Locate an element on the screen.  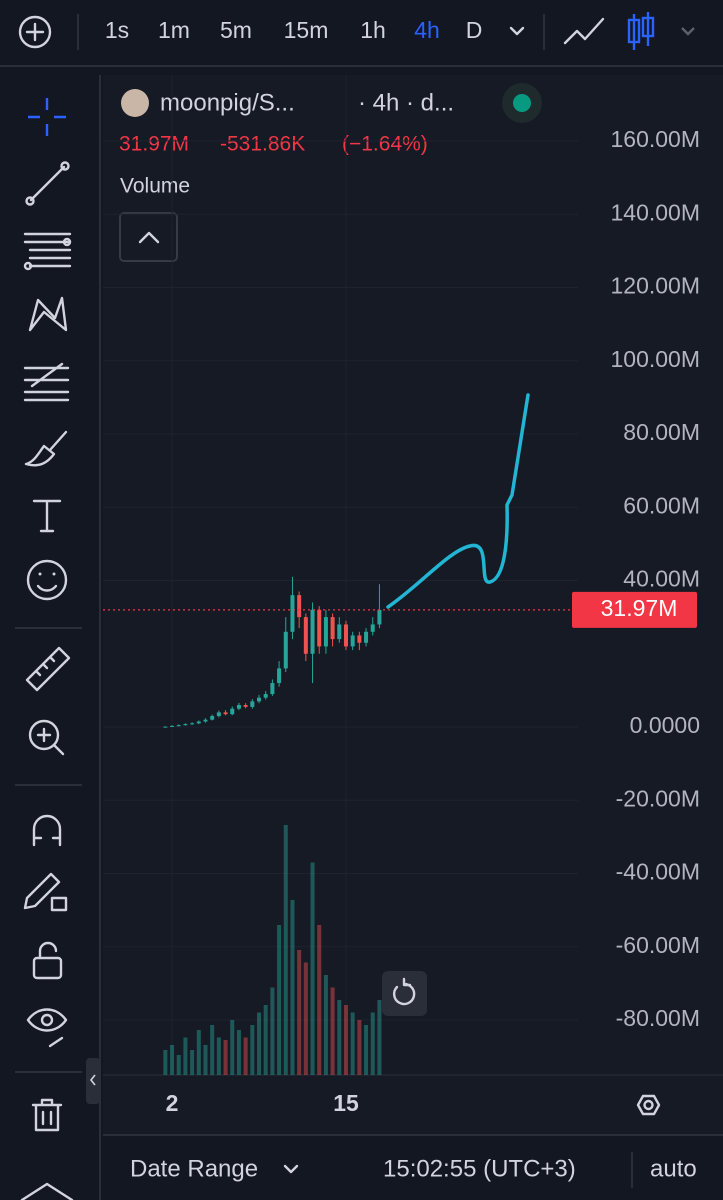
add-button is located at coordinates (35, 32).